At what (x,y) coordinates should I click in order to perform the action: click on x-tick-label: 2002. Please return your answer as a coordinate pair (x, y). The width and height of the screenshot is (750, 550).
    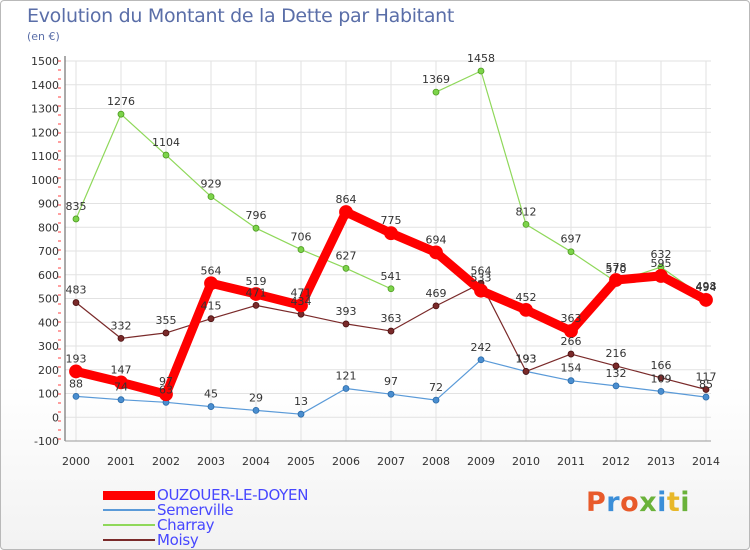
    Looking at the image, I should click on (166, 461).